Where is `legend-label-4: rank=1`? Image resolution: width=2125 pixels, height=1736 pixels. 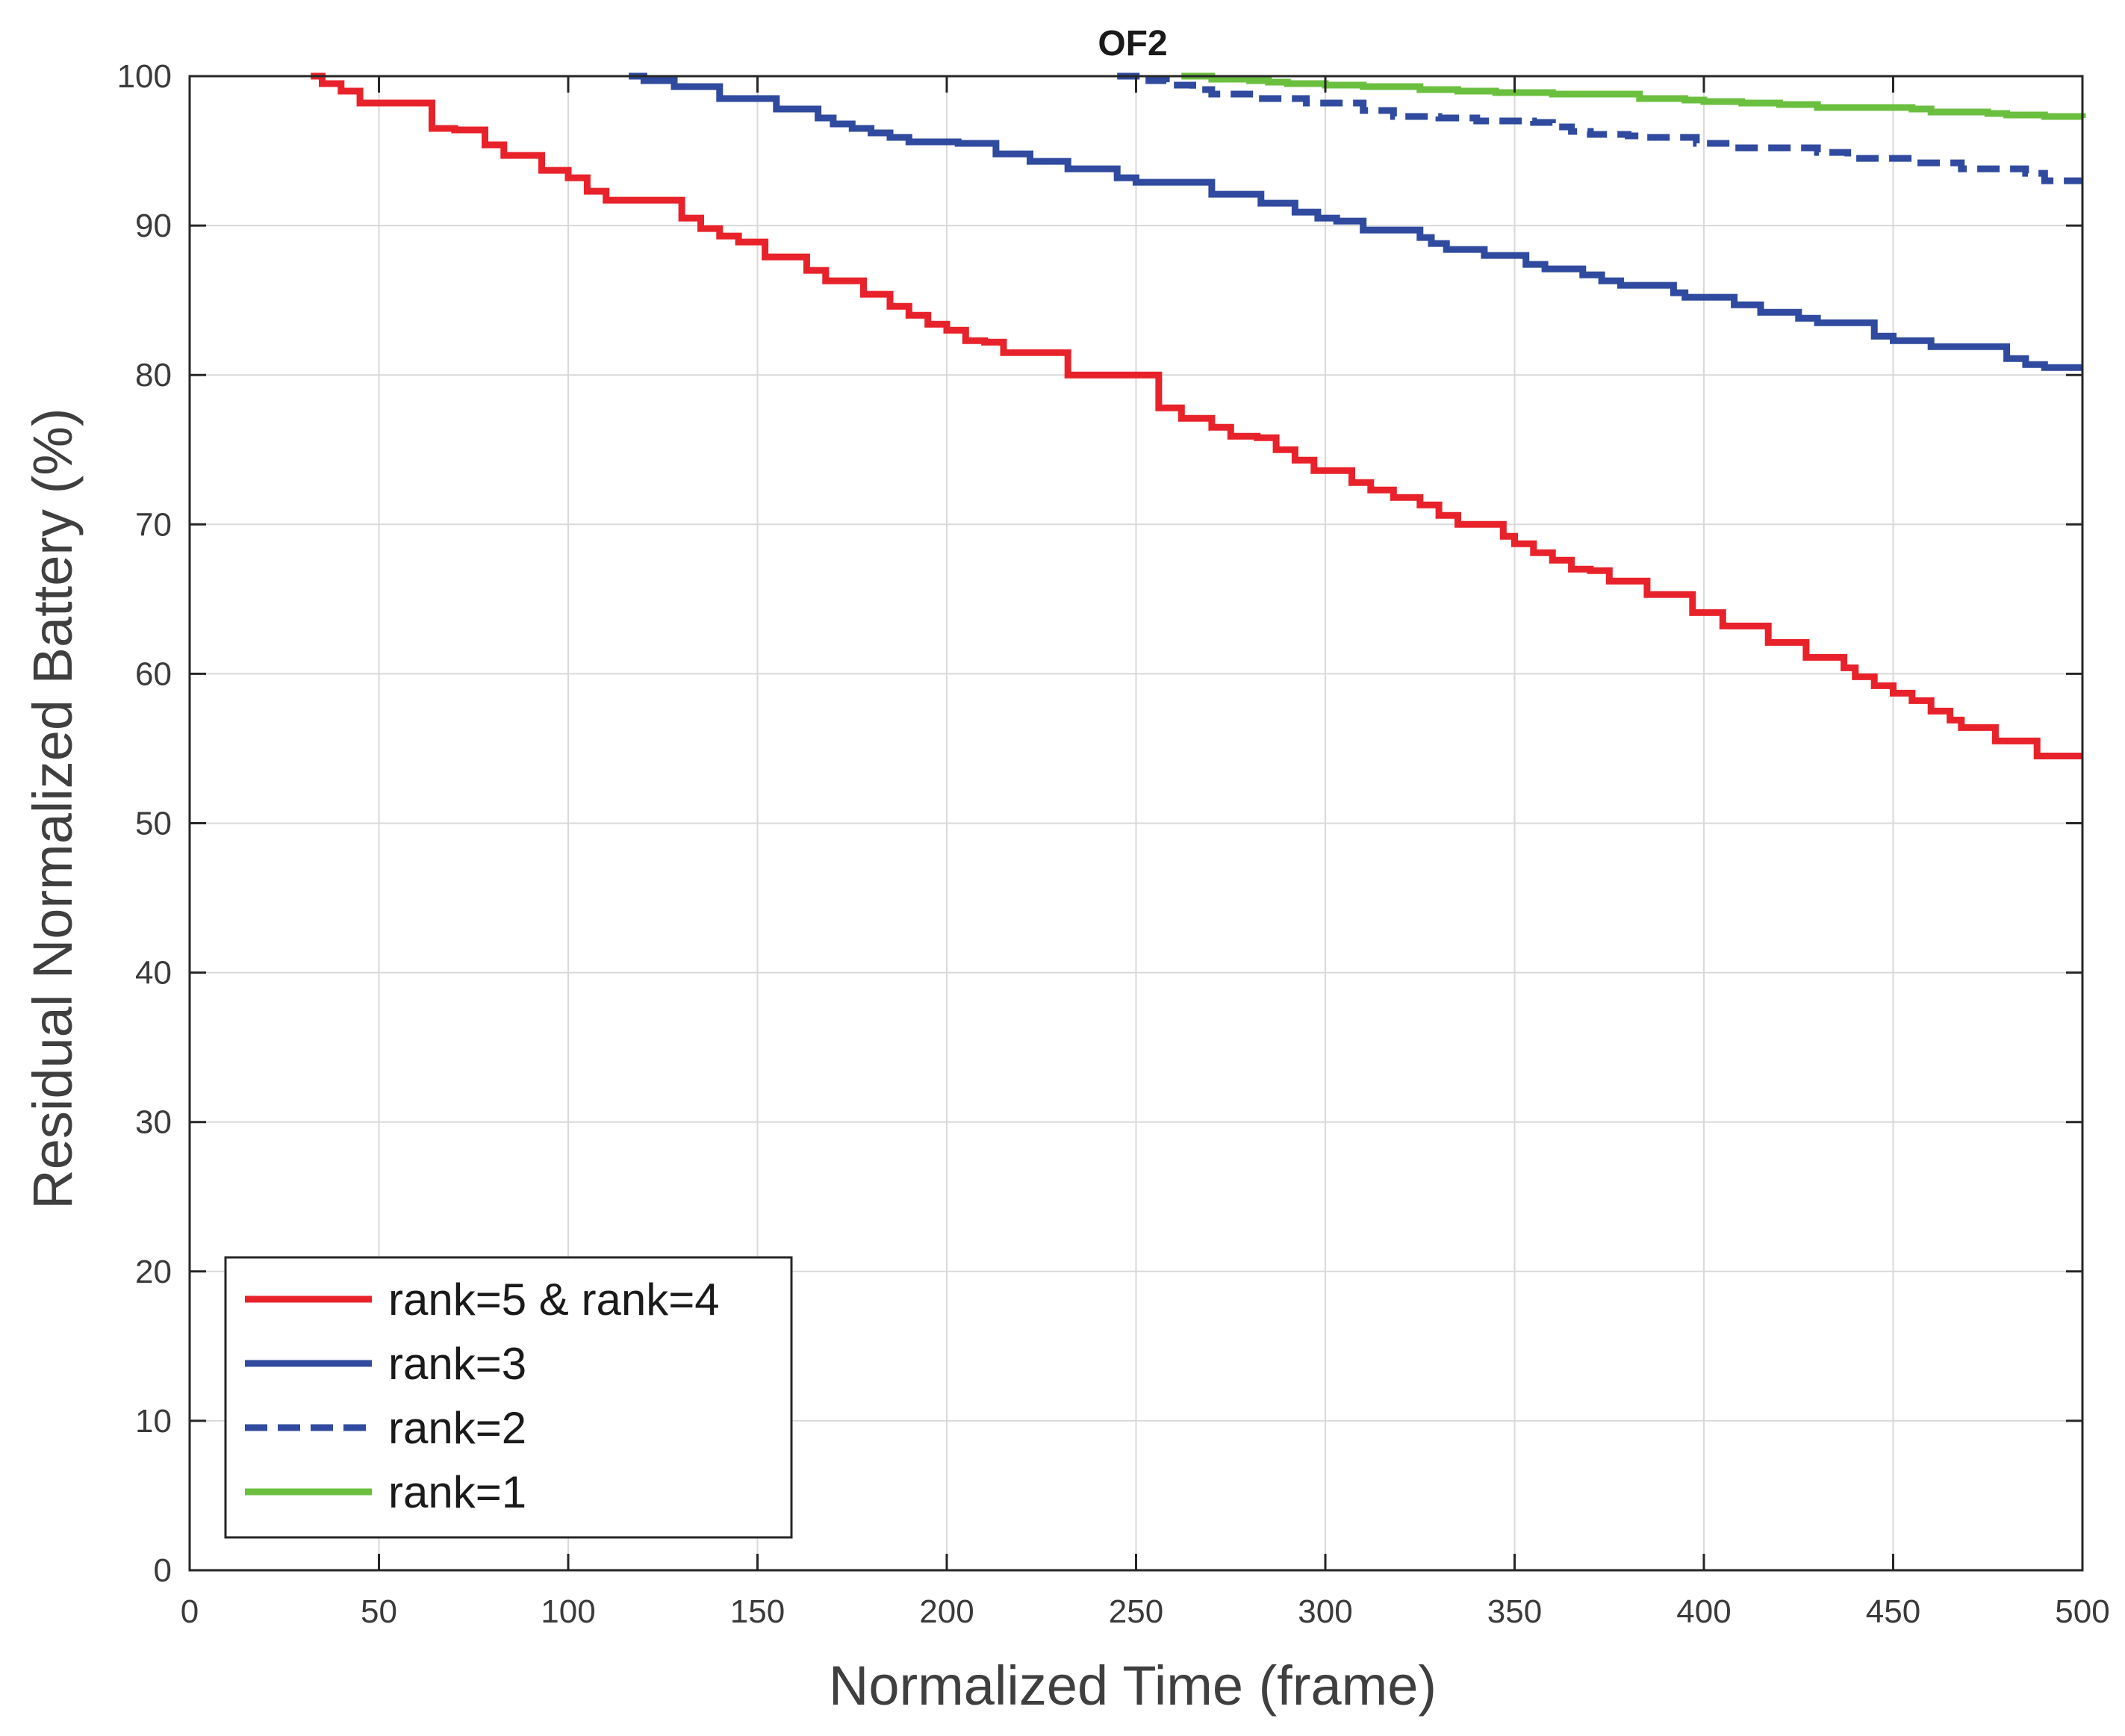
legend-label-4: rank=1 is located at coordinates (457, 1492).